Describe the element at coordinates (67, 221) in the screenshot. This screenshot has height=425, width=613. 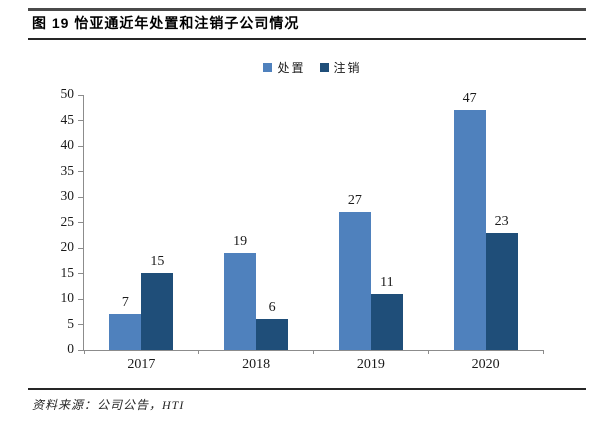
I see `y-axis-tick-label: 25` at that location.